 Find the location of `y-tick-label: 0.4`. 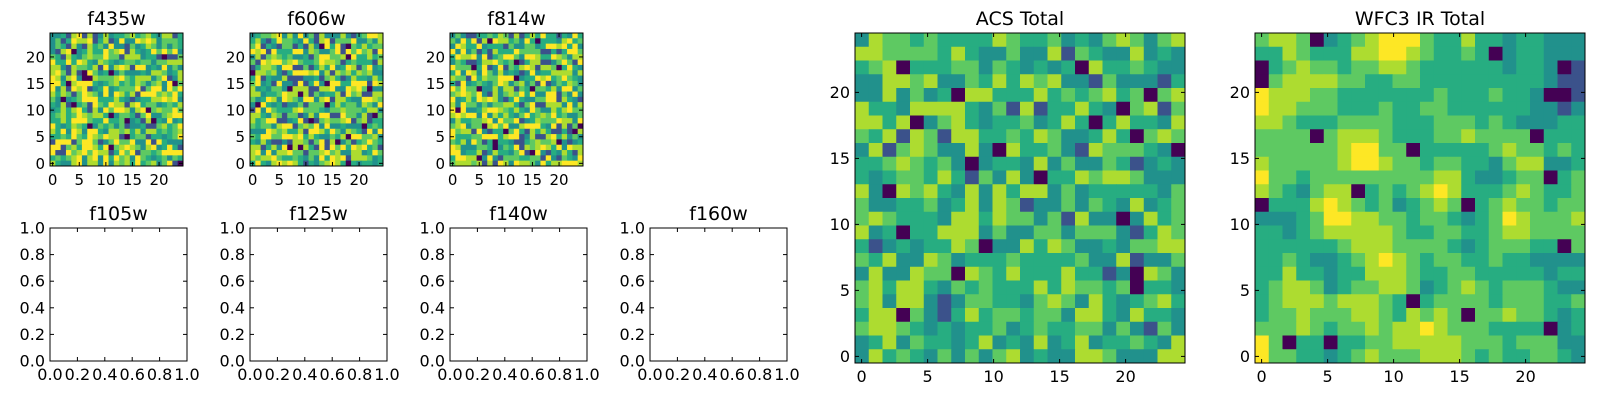

y-tick-label: 0.4 is located at coordinates (232, 307).